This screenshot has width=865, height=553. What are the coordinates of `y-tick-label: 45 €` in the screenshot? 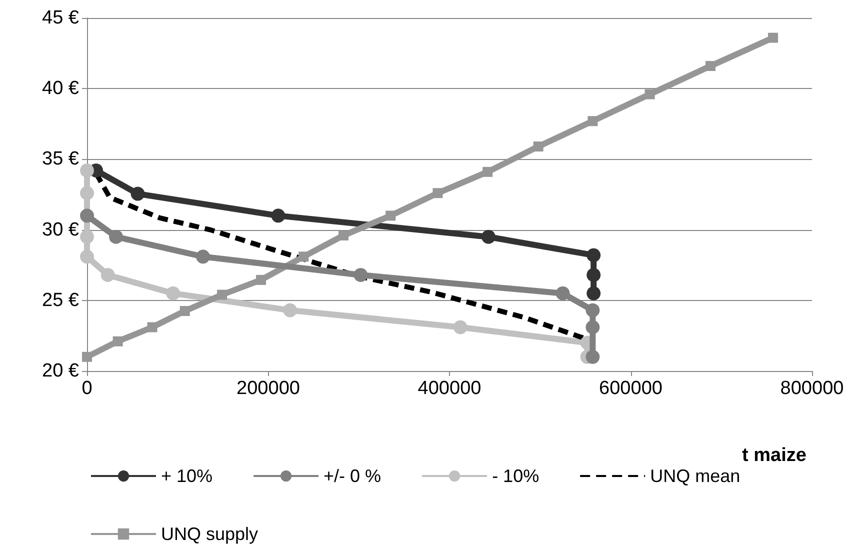 It's located at (61, 18).